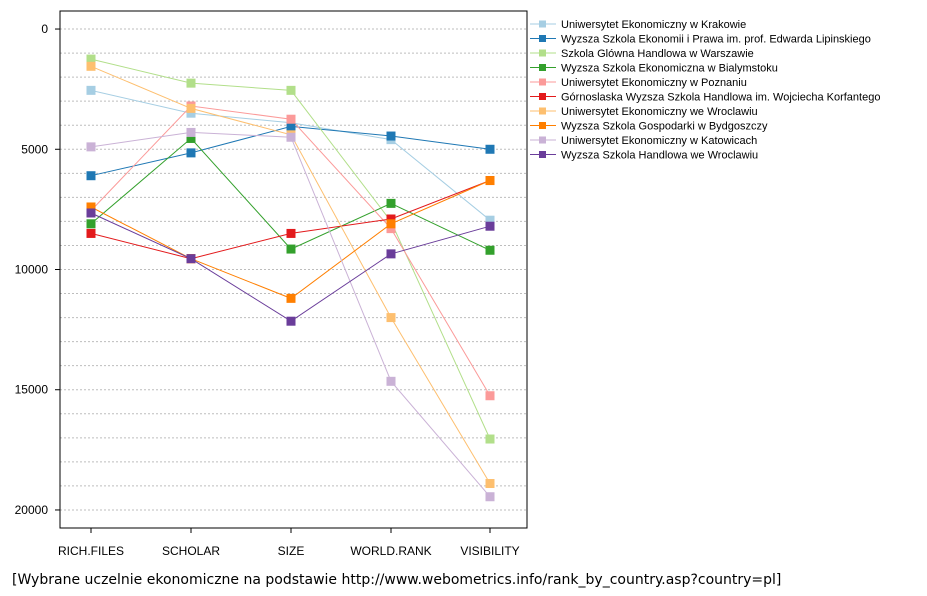 Image resolution: width=927 pixels, height=596 pixels. Describe the element at coordinates (191, 551) in the screenshot. I see `x-tick-label: SCHOLAR` at that location.